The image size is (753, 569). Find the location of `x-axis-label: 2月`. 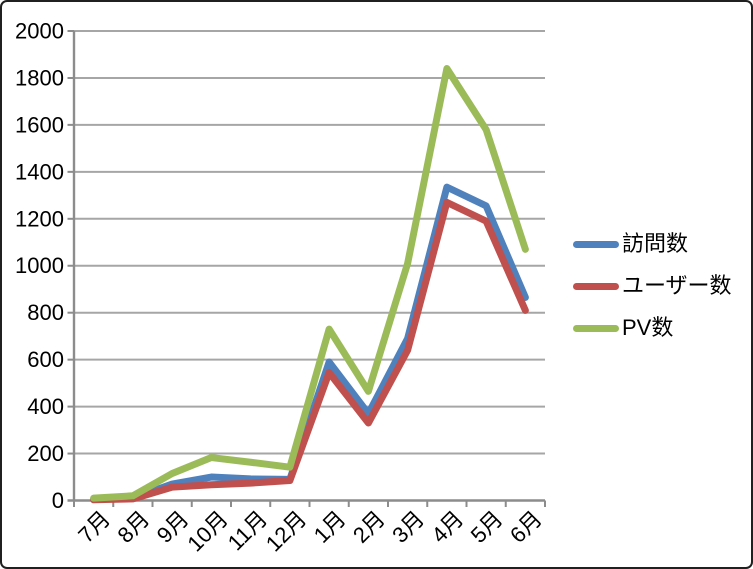

x-axis-label: 2月 is located at coordinates (369, 527).